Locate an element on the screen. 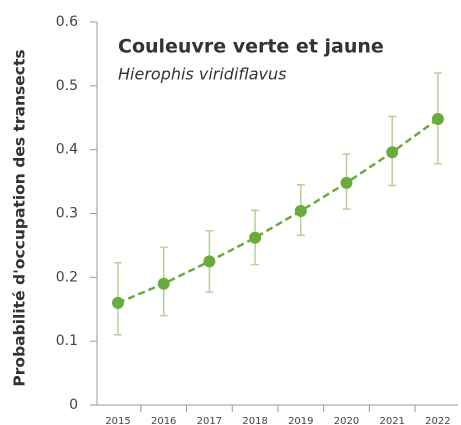 This screenshot has width=461, height=425. x-tick-label: 2021 is located at coordinates (391, 420).